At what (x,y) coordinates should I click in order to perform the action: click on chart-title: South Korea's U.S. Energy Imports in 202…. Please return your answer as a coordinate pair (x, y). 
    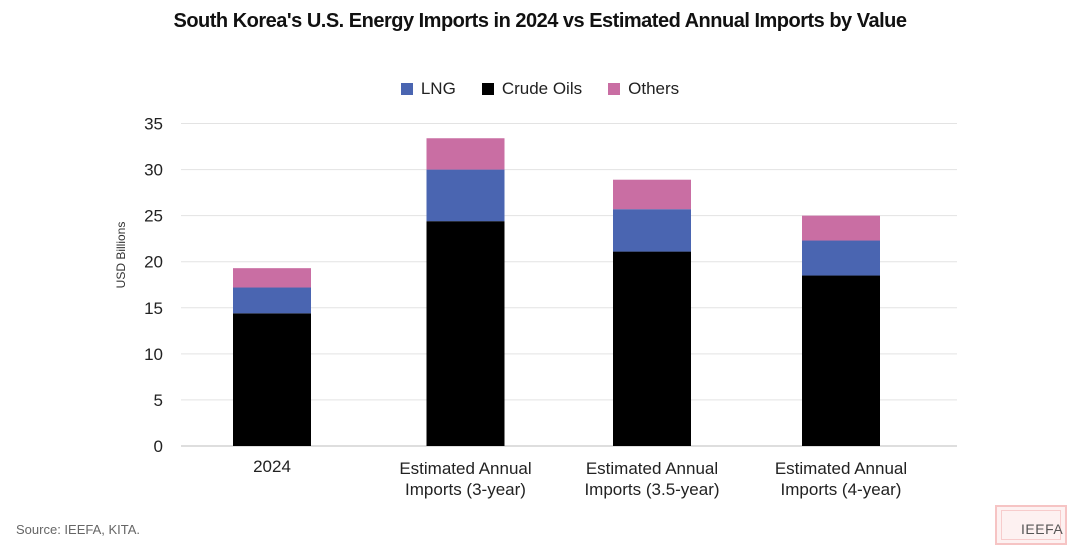
    Looking at the image, I should click on (540, 21).